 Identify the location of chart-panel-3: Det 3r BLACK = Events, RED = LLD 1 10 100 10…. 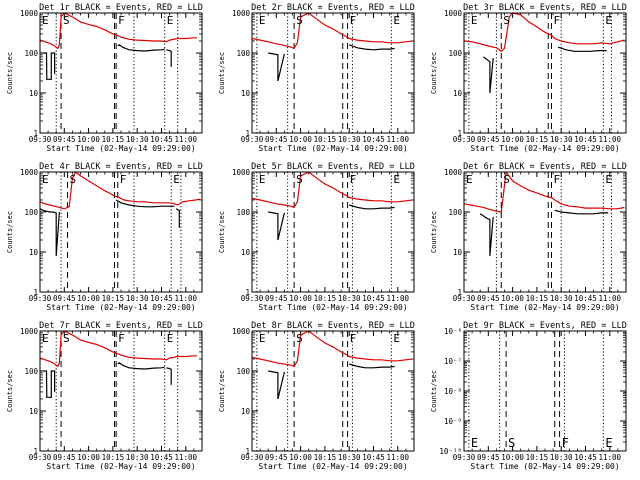
(528, 78).